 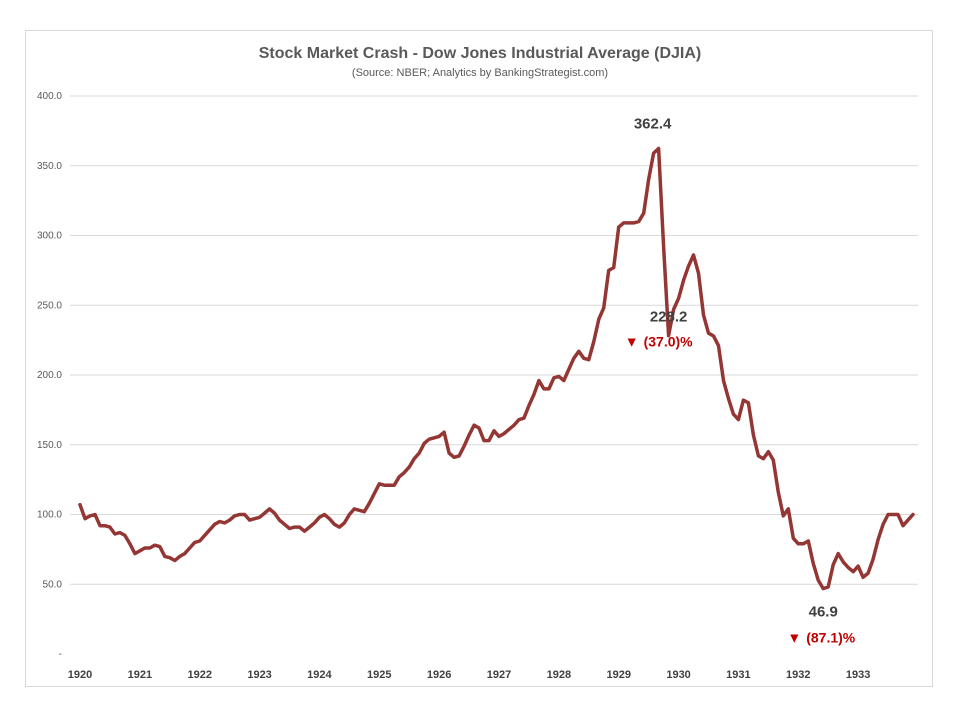 What do you see at coordinates (379, 675) in the screenshot?
I see `x-tick-label: 1925` at bounding box center [379, 675].